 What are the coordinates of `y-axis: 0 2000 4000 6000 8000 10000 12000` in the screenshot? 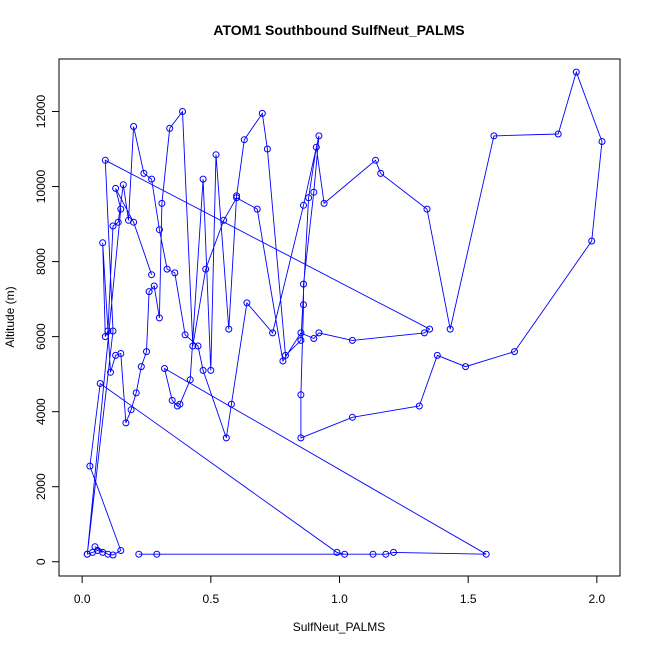 It's located at (47, 330).